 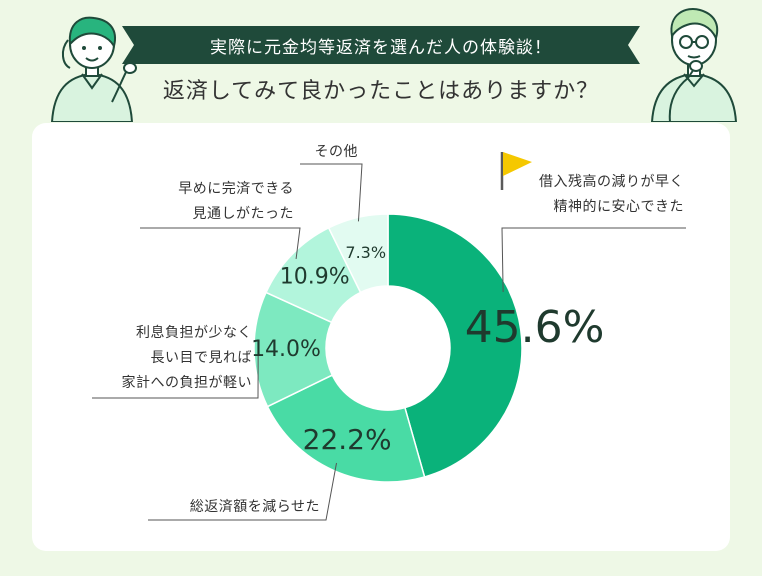 I want to click on category-label: 利息負担が少なく, so click(x=194, y=332).